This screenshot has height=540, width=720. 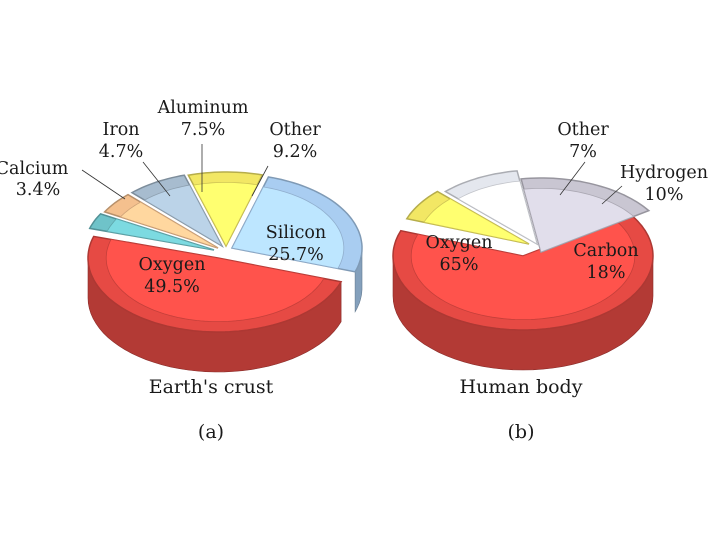 What do you see at coordinates (664, 195) in the screenshot?
I see `slice-value-hydrogen: 10%` at bounding box center [664, 195].